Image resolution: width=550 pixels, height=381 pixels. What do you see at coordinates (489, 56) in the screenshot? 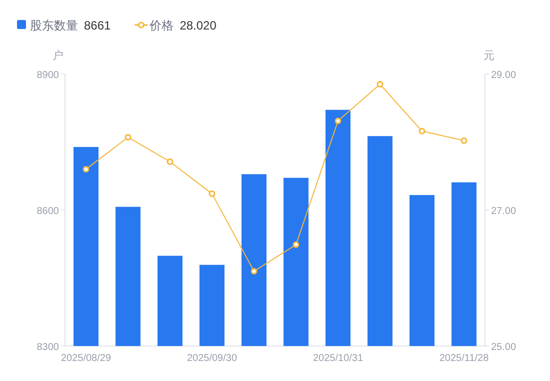
I see `y2-axis-title: 元` at bounding box center [489, 56].